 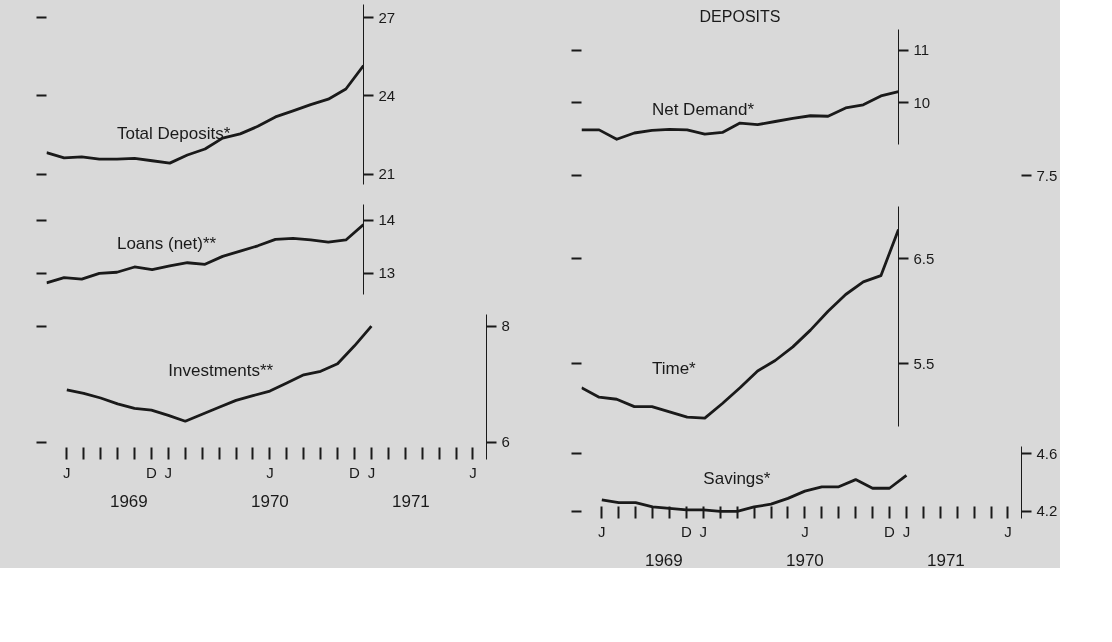 What do you see at coordinates (387, 174) in the screenshot?
I see `y-tick-label: 21` at bounding box center [387, 174].